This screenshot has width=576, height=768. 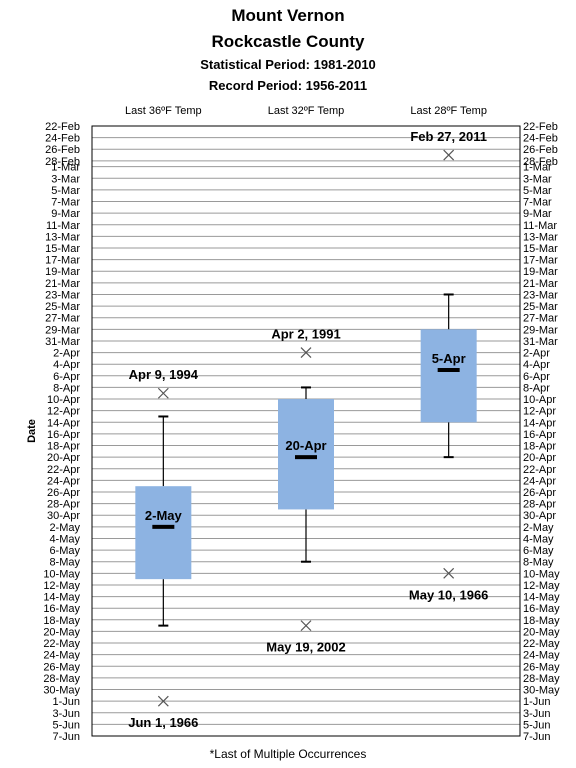 What do you see at coordinates (541, 574) in the screenshot?
I see `y-tick-label-right: 10-May` at bounding box center [541, 574].